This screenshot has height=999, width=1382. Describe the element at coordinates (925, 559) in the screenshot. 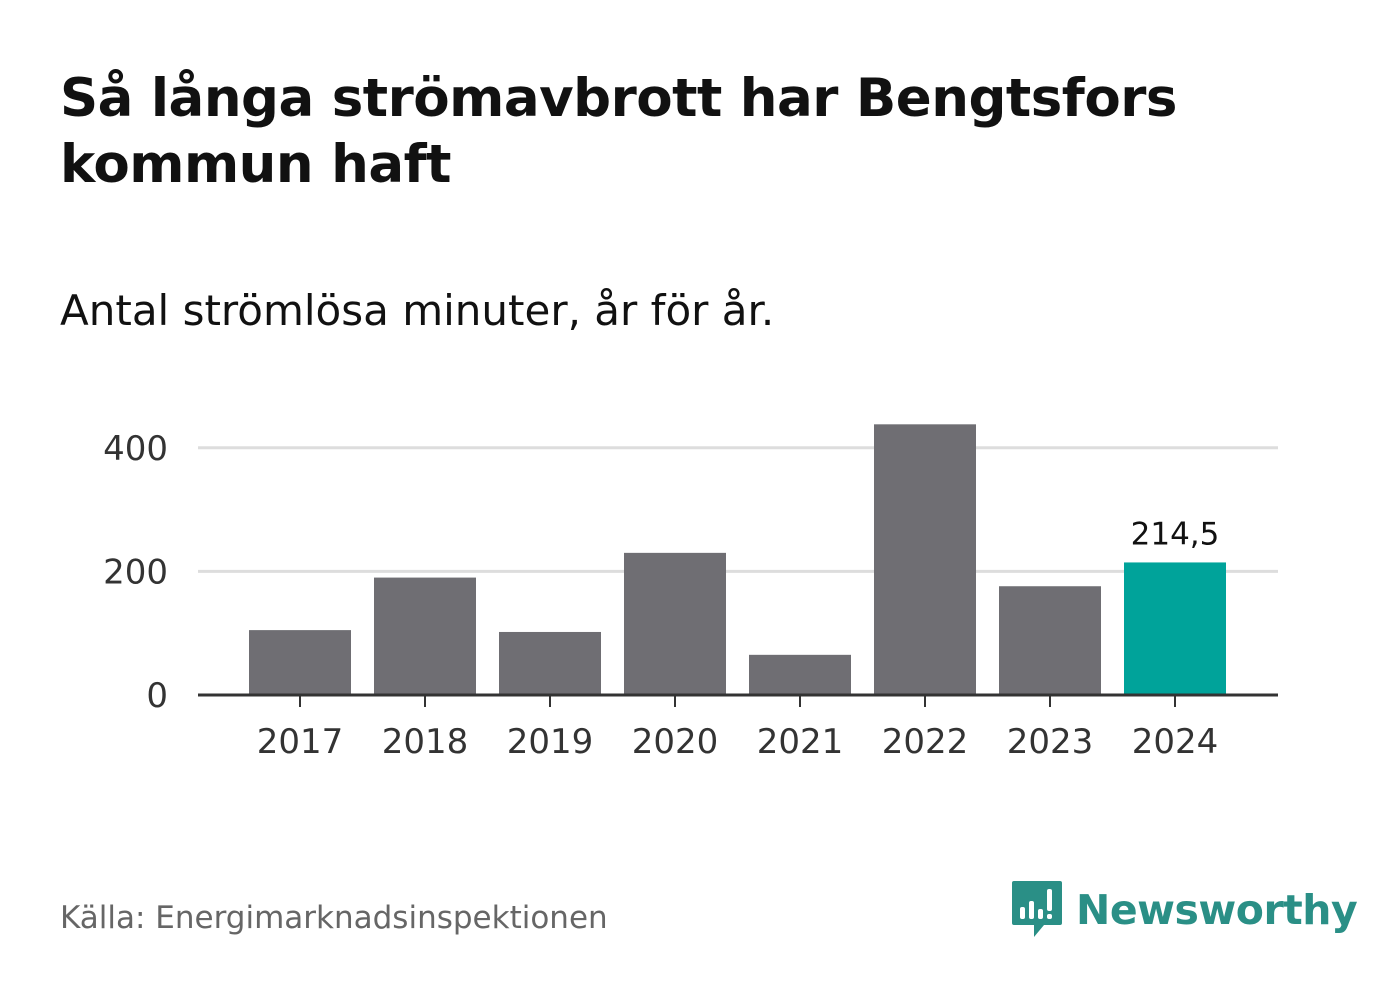

I see `bar-2022` at that location.